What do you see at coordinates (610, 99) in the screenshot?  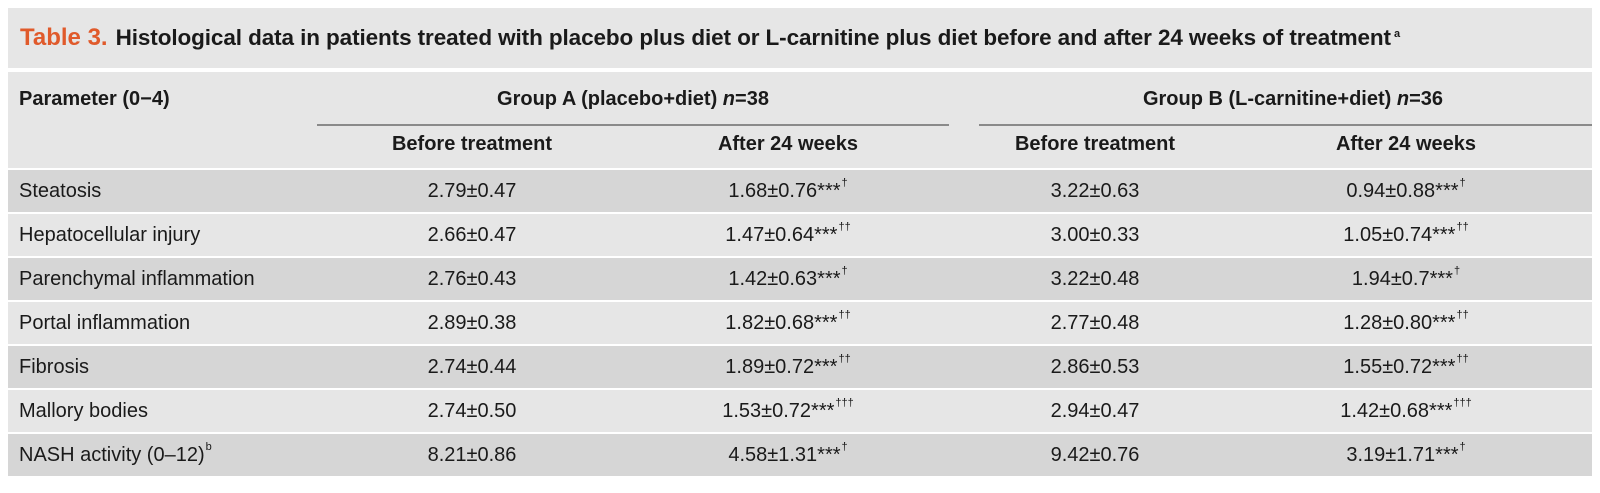 I see `group-a-label: Group A (placebo+diet)` at bounding box center [610, 99].